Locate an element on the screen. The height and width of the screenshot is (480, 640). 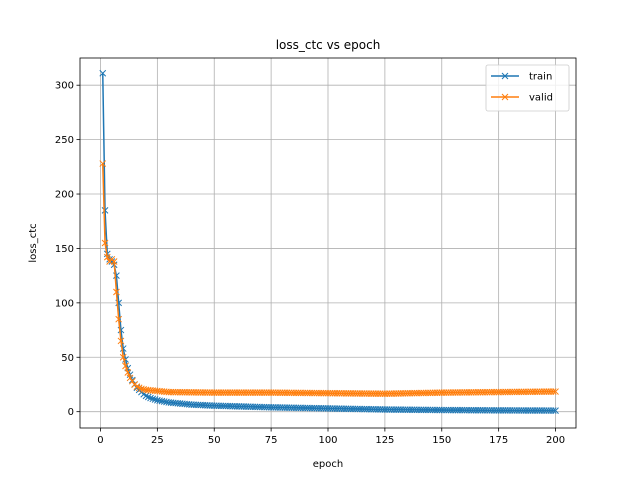
y-tick-label: 50 is located at coordinates (67, 358).